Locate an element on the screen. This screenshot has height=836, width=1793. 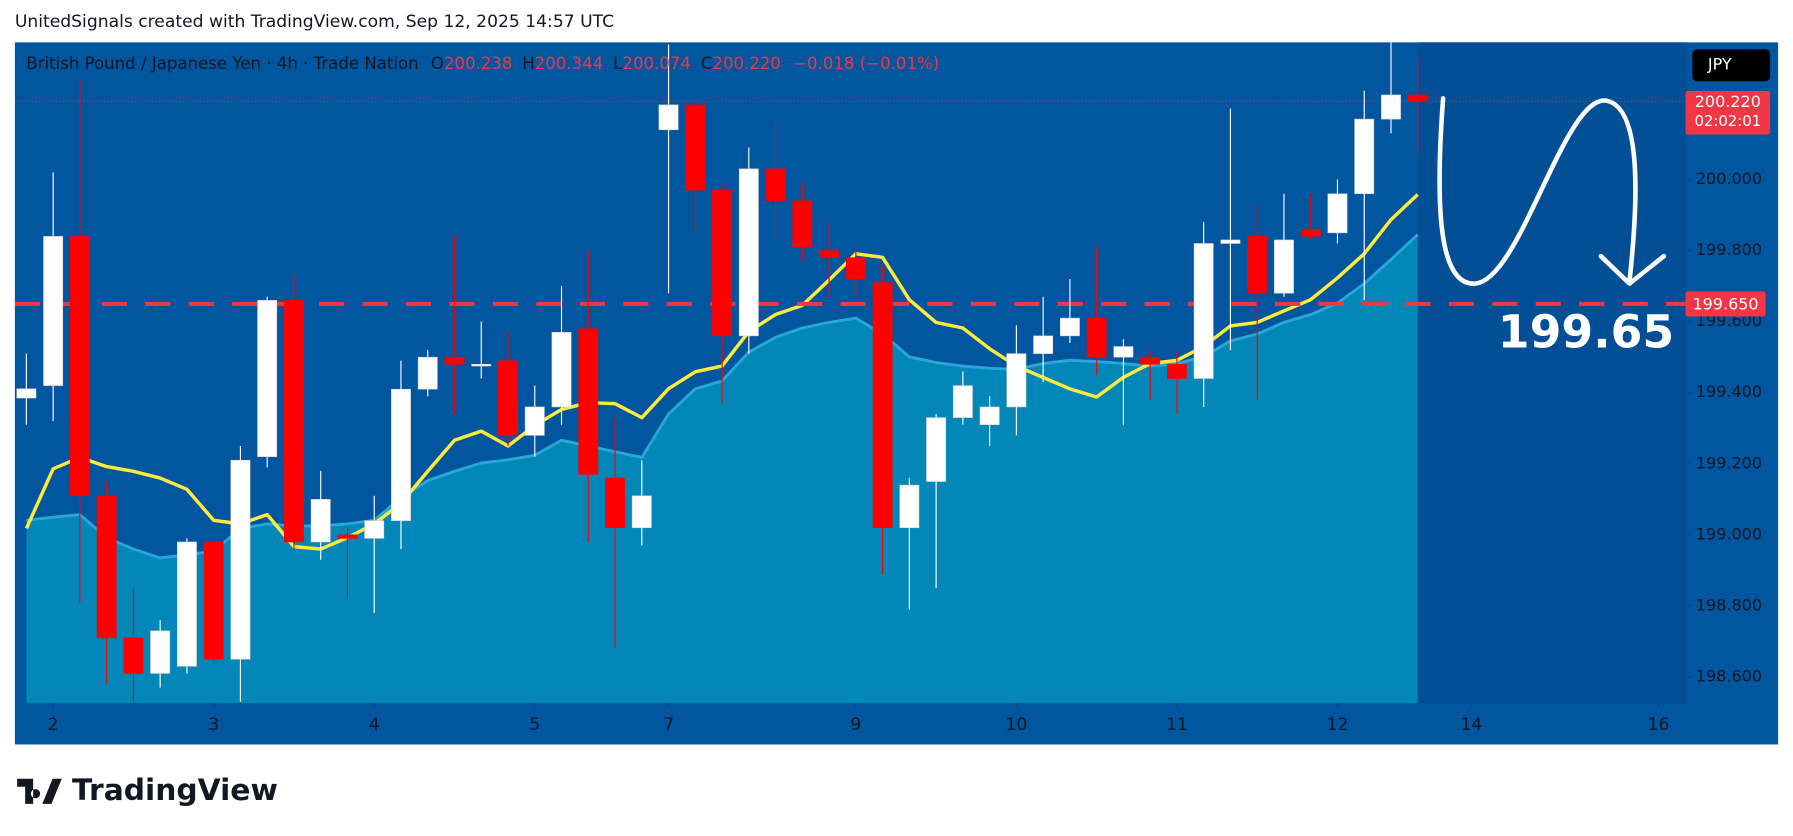
ohlc-key: O is located at coordinates (437, 63).